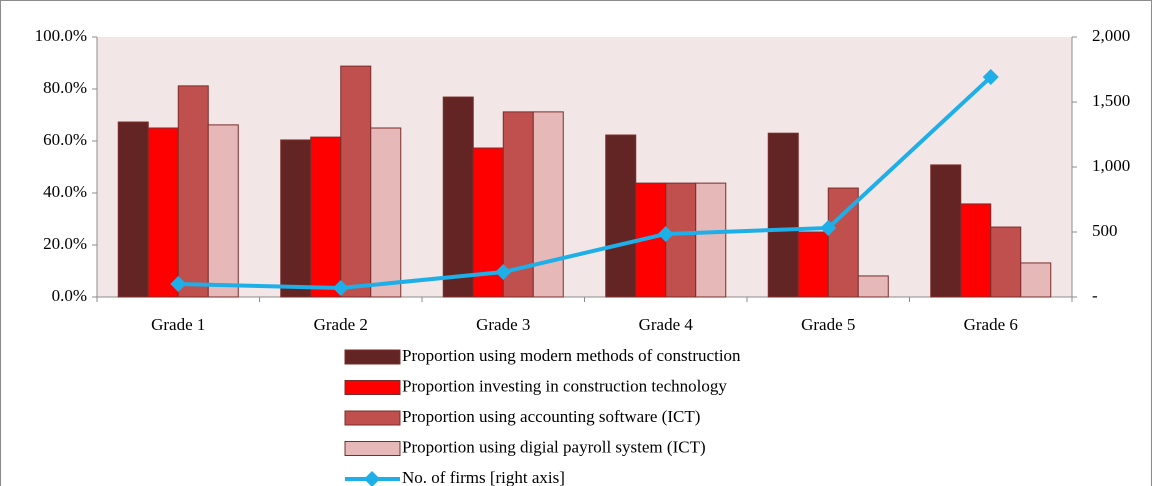 The width and height of the screenshot is (1152, 486). I want to click on y2-tick-label: 1,000, so click(1111, 165).